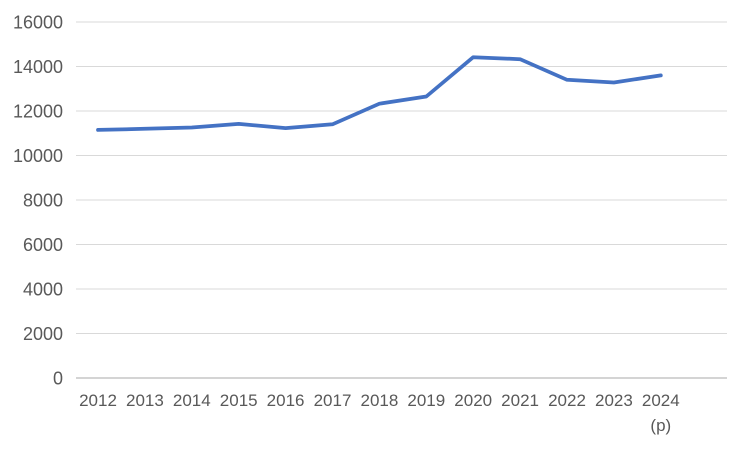  I want to click on y-axis-tick-label: 8000, so click(43, 201).